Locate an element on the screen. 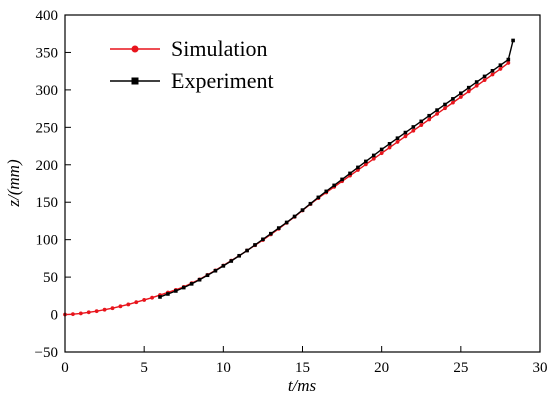 The height and width of the screenshot is (408, 550). y-tick-label: 100 is located at coordinates (47, 241).